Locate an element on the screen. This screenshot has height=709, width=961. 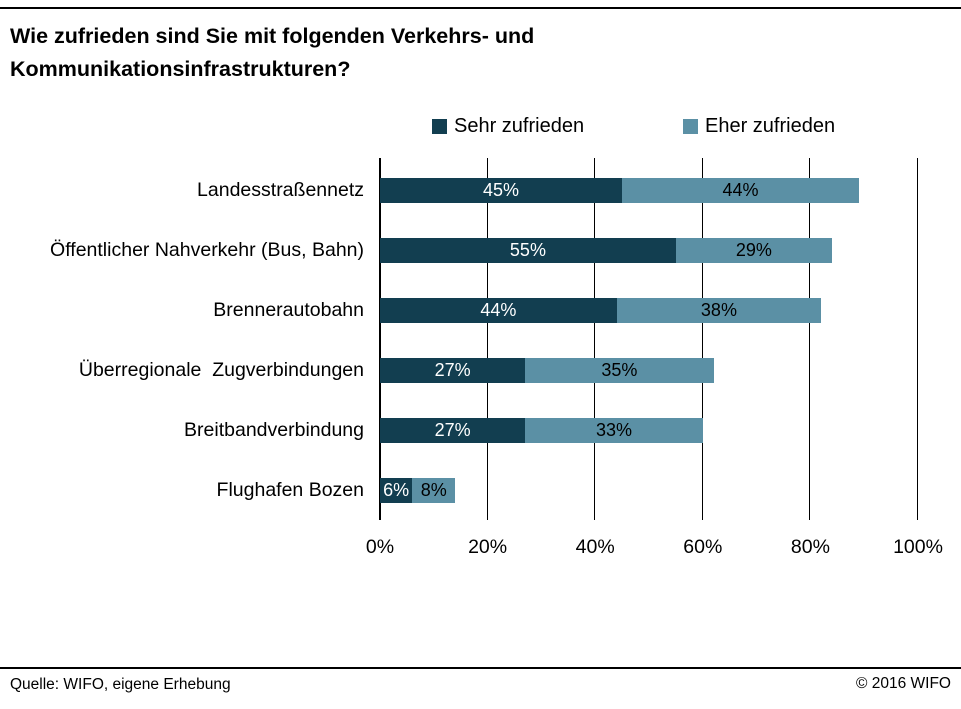
bar-segment-sehr-zufrieden: 6% is located at coordinates (396, 490).